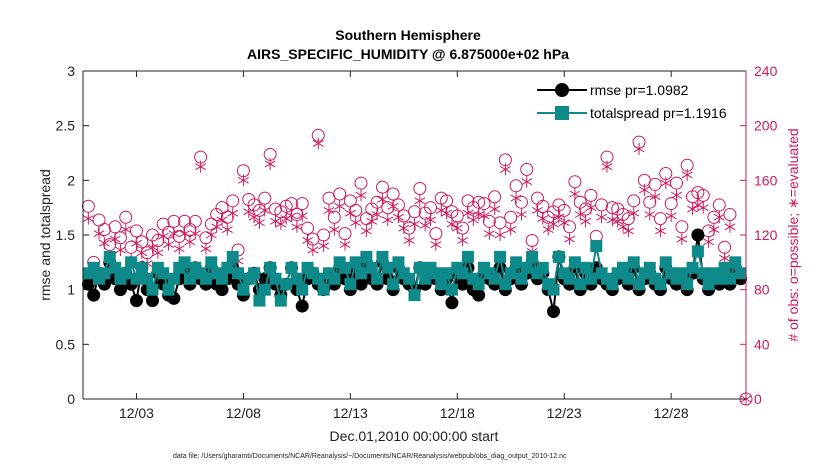 Image resolution: width=830 pixels, height=470 pixels. What do you see at coordinates (71, 71) in the screenshot?
I see `y-left-tick-label: 3` at bounding box center [71, 71].